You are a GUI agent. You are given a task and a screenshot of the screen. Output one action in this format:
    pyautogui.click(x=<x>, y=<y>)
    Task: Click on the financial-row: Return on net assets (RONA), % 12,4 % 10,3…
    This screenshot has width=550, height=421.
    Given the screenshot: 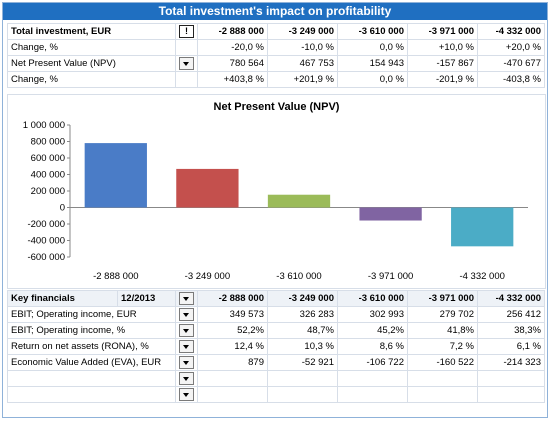 What is the action you would take?
    pyautogui.click(x=276, y=346)
    